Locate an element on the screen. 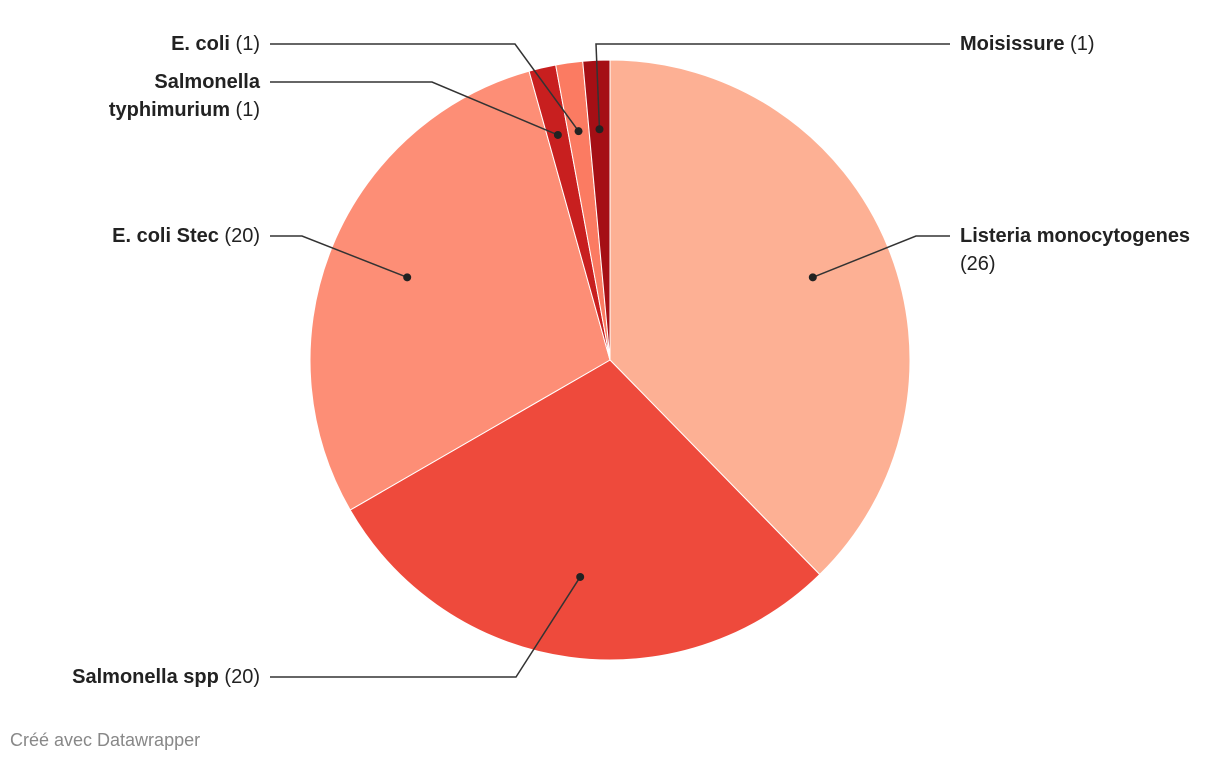 Image resolution: width=1220 pixels, height=766 pixels. slice-label: Moisissure (1) is located at coordinates (1080, 44).